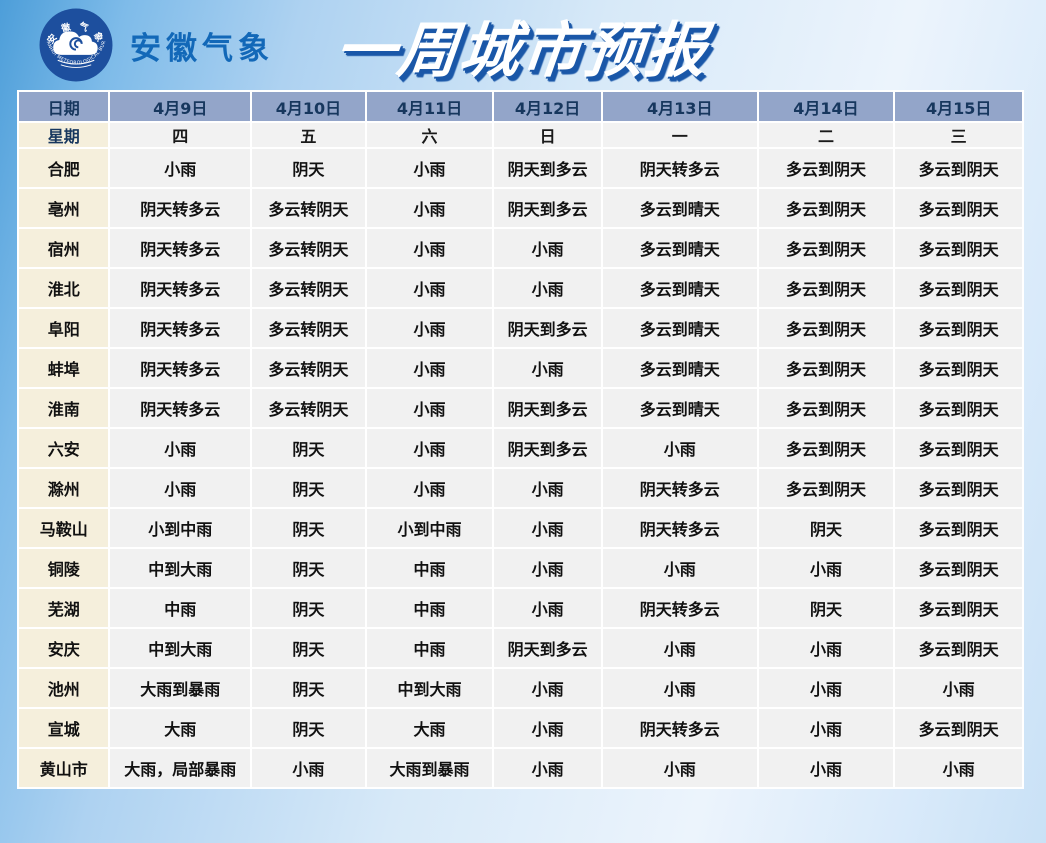 The image size is (1046, 843). Describe the element at coordinates (63, 688) in the screenshot. I see `city-name-cell: 池州` at that location.